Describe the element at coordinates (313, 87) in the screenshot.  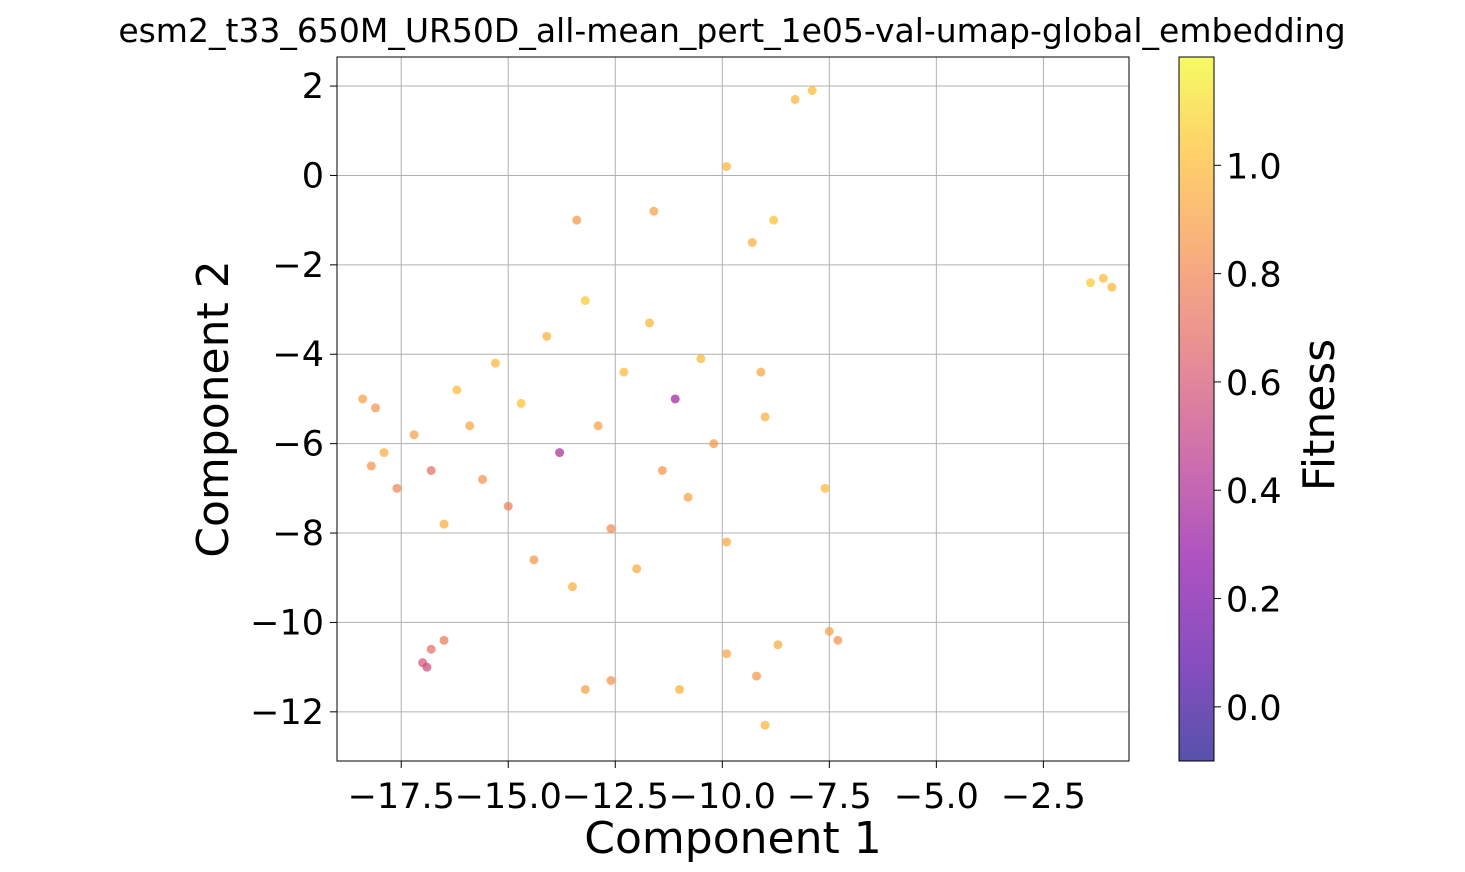
I see `y-tick-label: 2` at that location.